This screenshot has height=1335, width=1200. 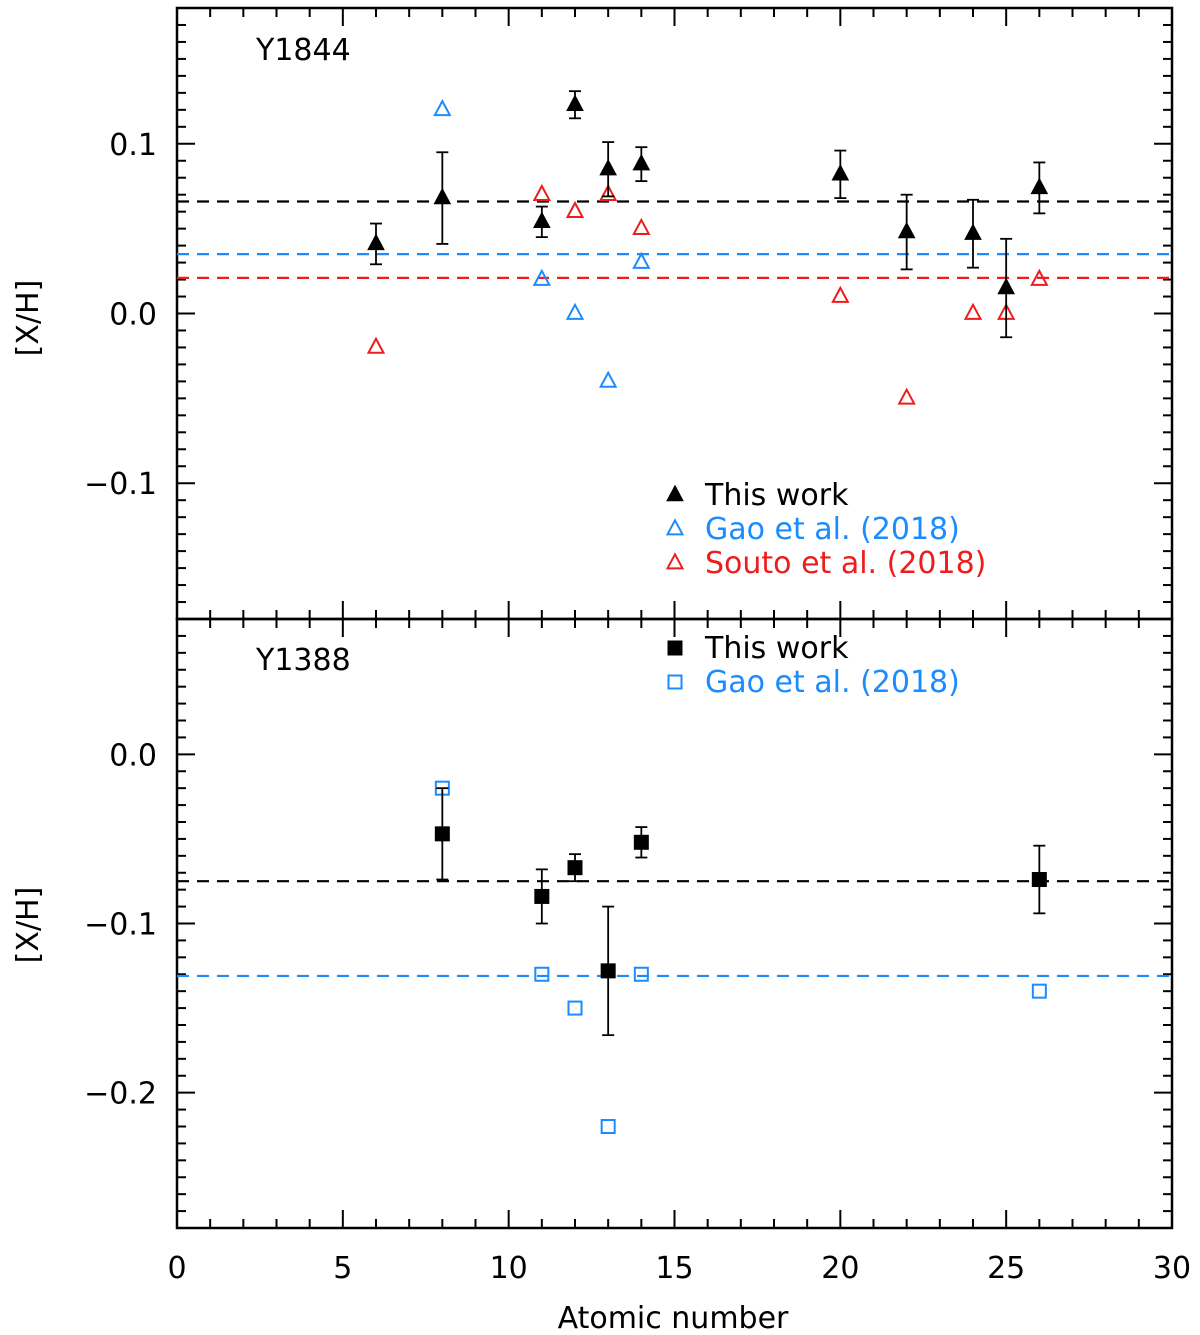 What do you see at coordinates (303, 660) in the screenshot?
I see `panel-label: Y1388` at bounding box center [303, 660].